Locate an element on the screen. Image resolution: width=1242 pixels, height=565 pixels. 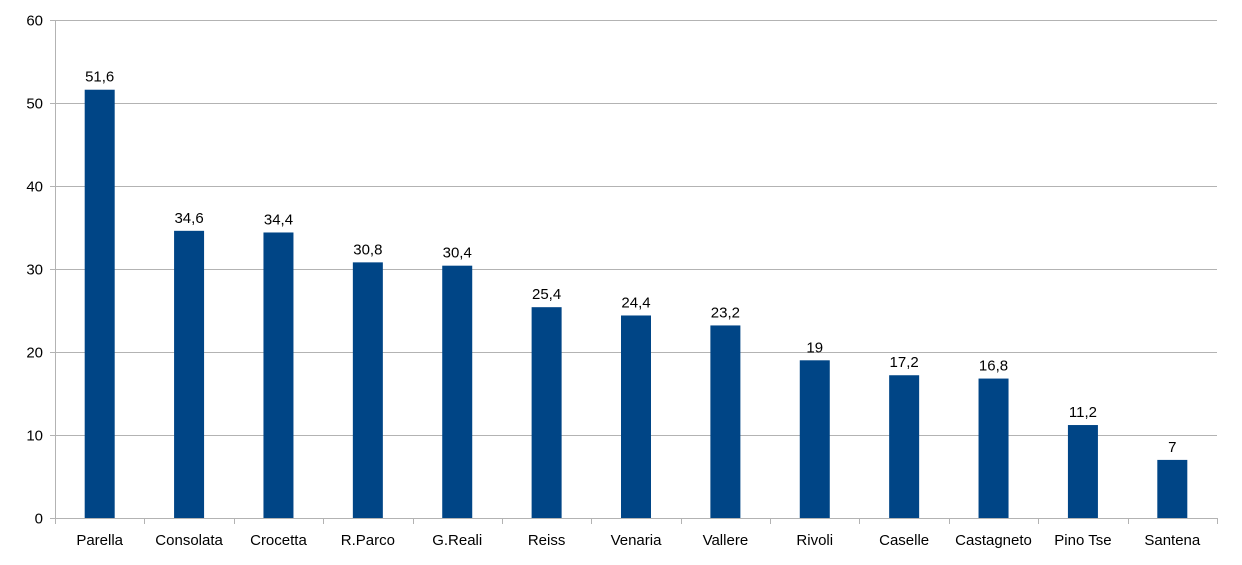
y-tick-label: 60 is located at coordinates (34, 21).